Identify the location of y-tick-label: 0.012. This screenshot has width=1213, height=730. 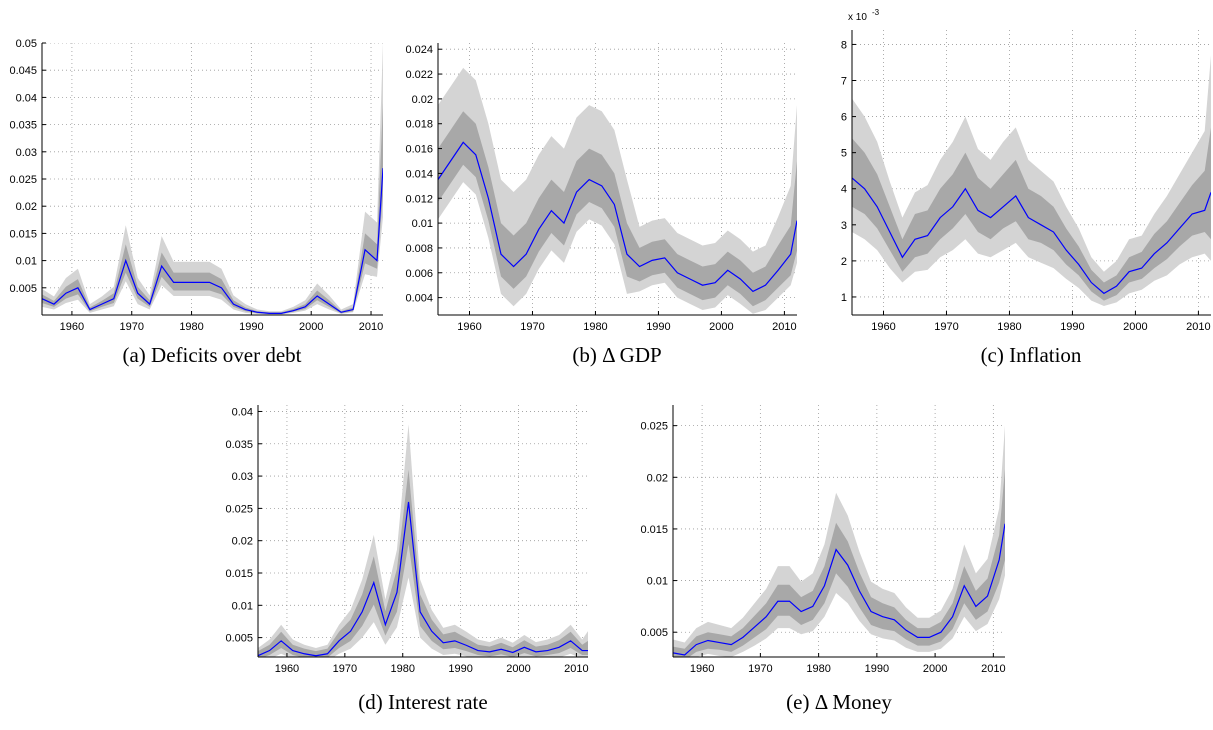
(419, 199).